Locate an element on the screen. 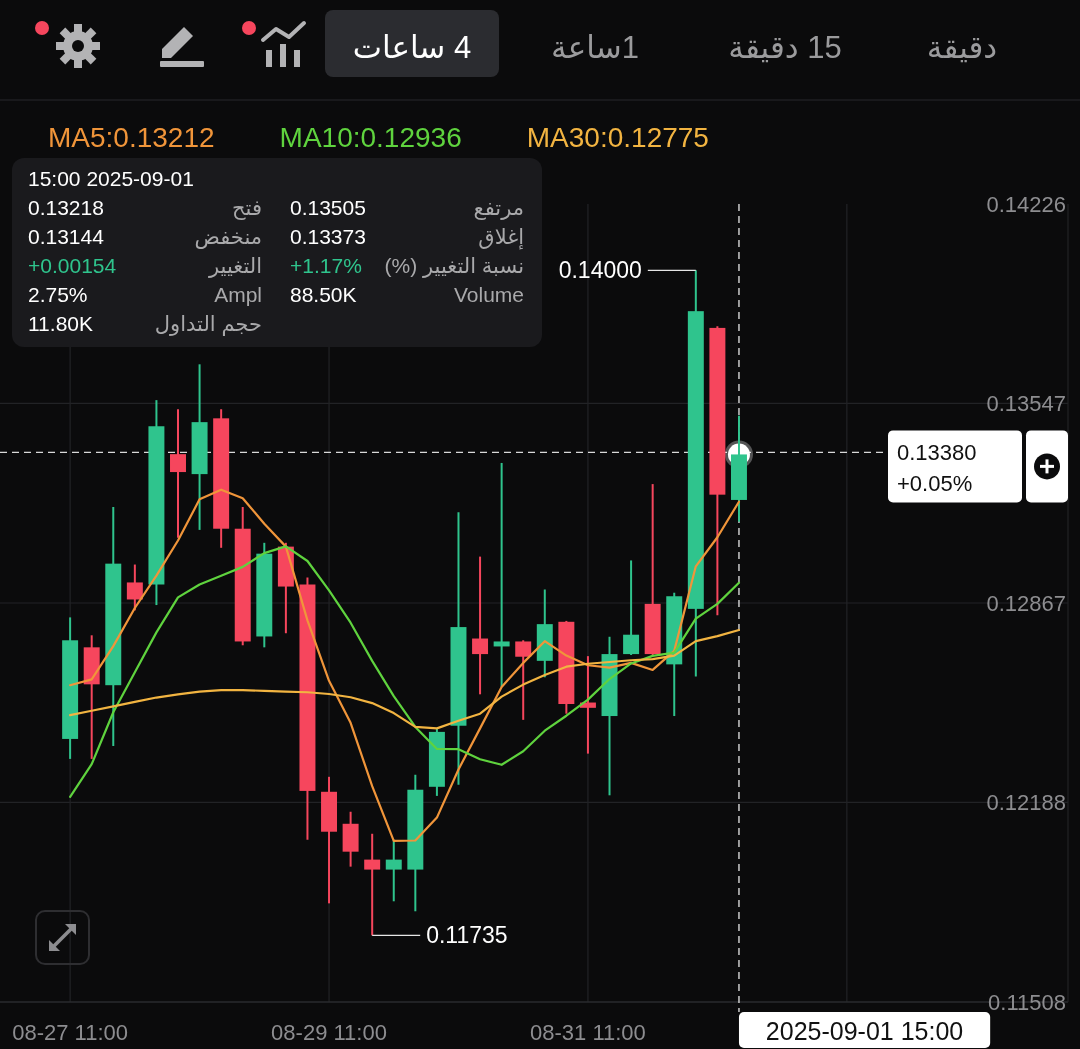 The width and height of the screenshot is (1080, 1049). annotation: +1.17% is located at coordinates (326, 265).